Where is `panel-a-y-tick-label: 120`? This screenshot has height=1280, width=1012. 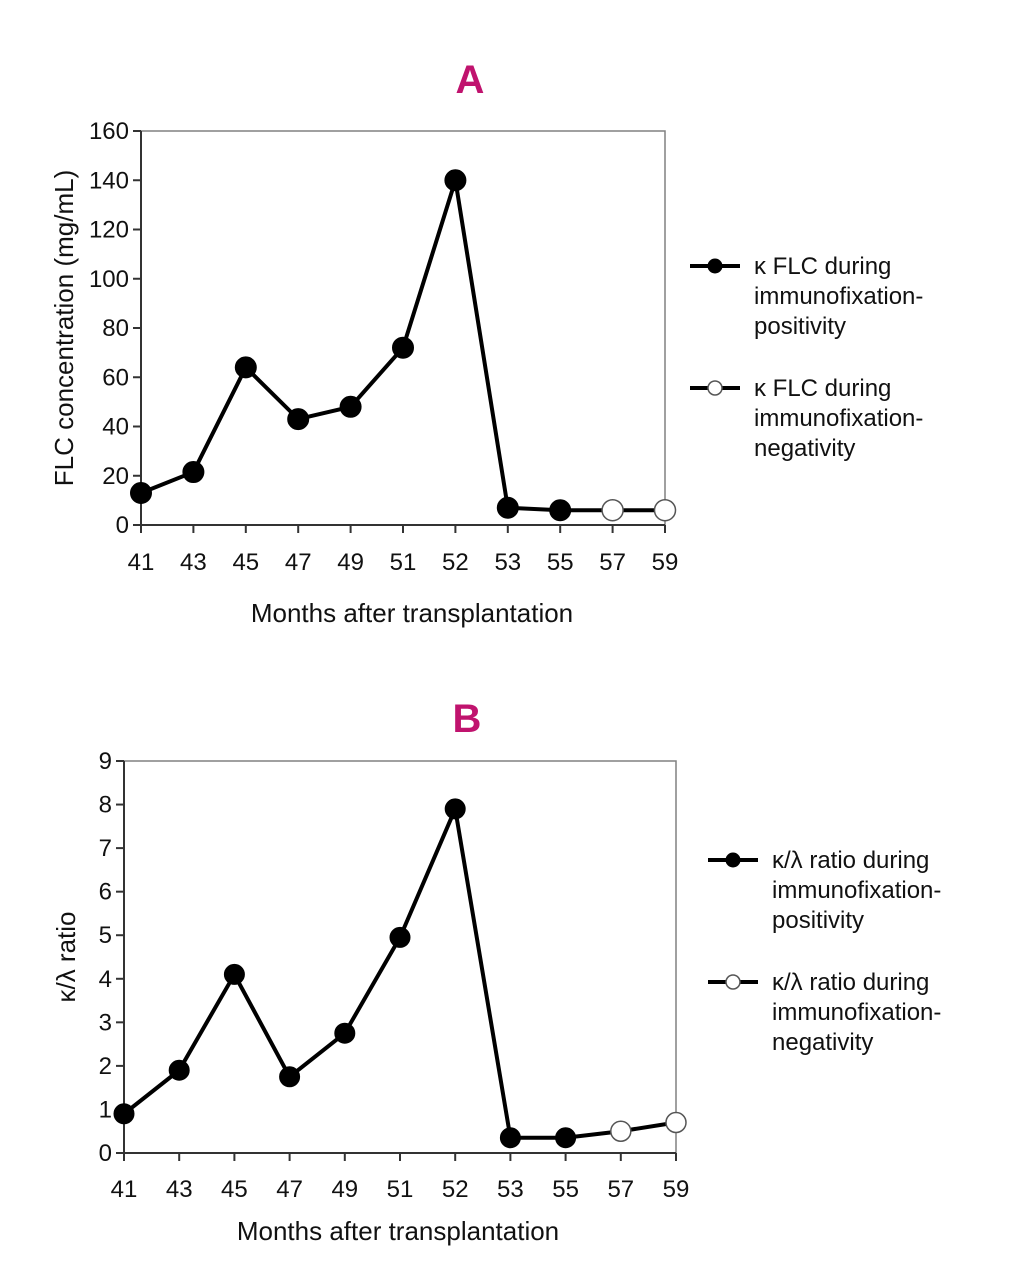
panel-a-y-tick-label: 120 is located at coordinates (109, 230).